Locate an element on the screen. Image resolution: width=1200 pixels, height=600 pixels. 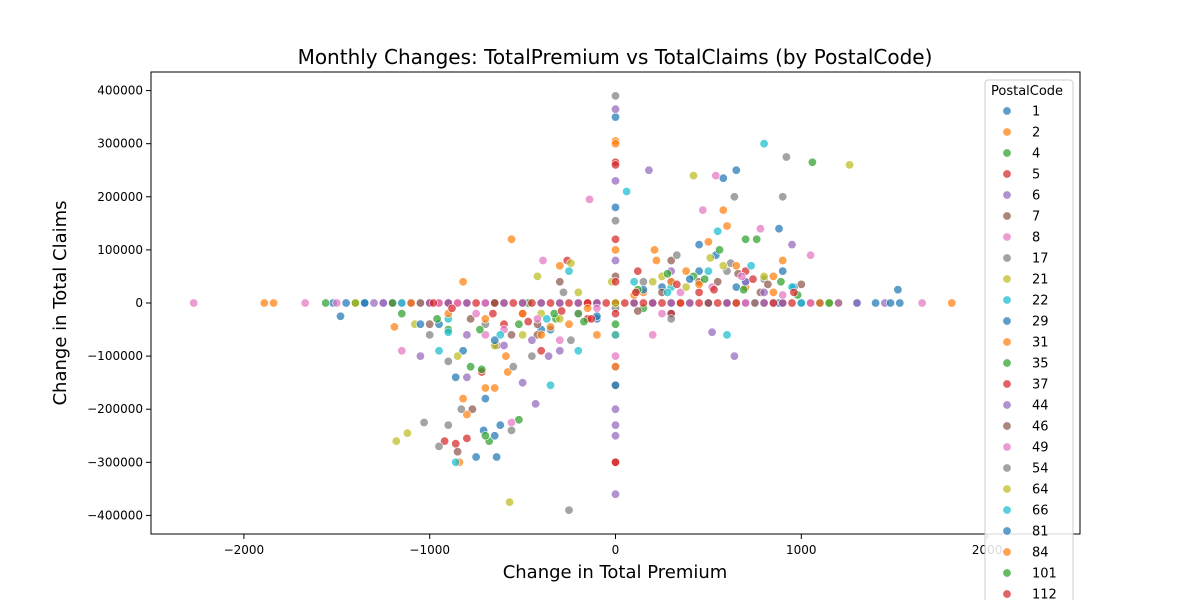
legend-label-17: 17 is located at coordinates (1040, 259).